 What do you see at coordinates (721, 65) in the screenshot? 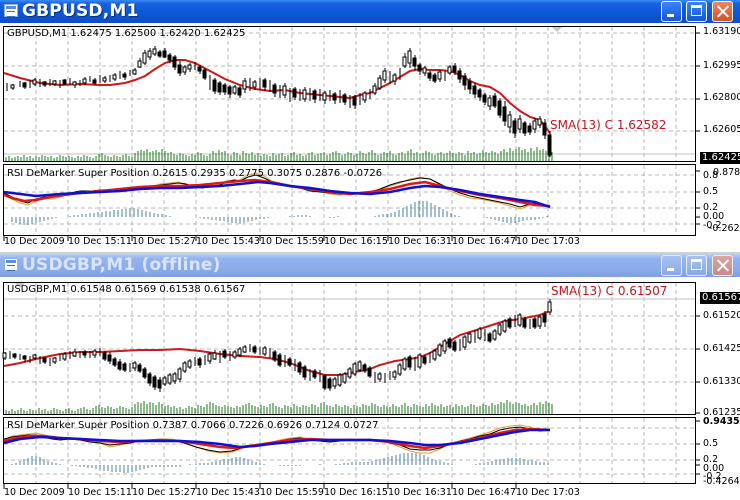
I see `price-scale-label: 1.62995` at bounding box center [721, 65].